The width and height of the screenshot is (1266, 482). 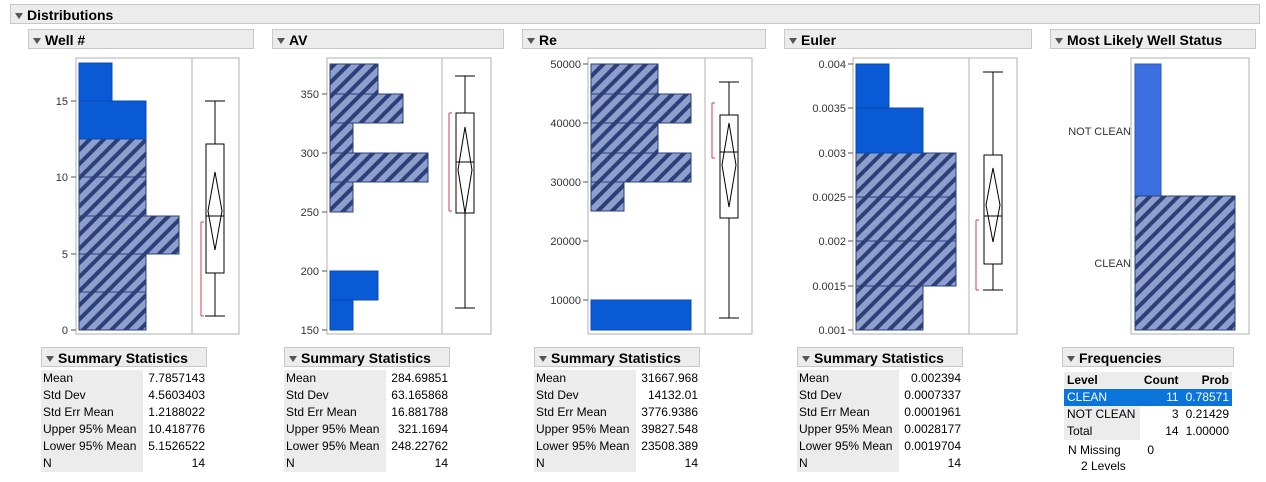 What do you see at coordinates (880, 395) in the screenshot?
I see `table-row: Std Dev 0.0007337` at bounding box center [880, 395].